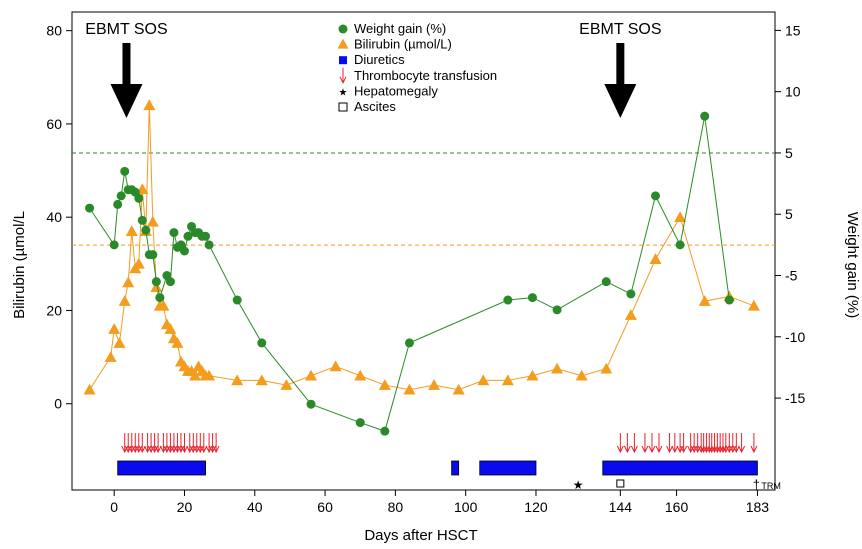 The height and width of the screenshot is (549, 862). I want to click on x-tick-label: 80, so click(396, 507).